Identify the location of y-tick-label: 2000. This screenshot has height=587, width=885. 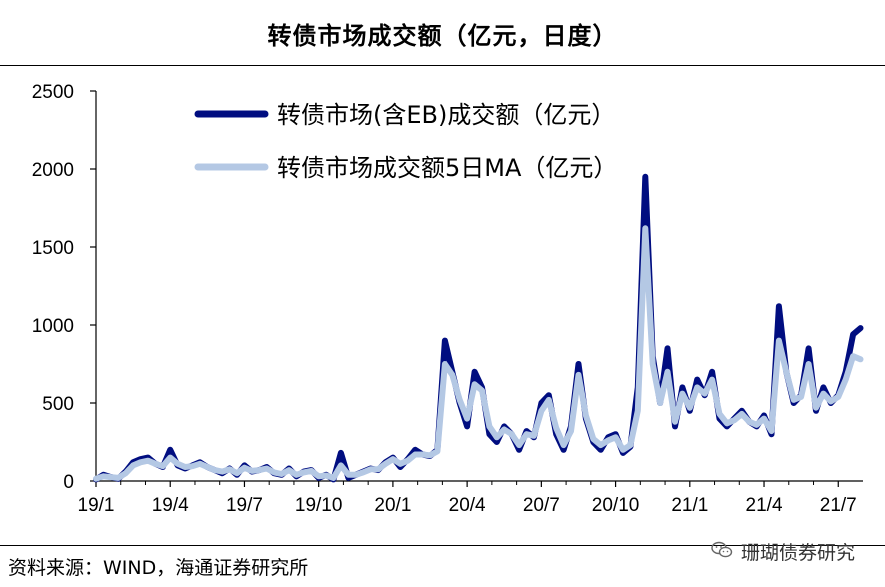
(53, 170).